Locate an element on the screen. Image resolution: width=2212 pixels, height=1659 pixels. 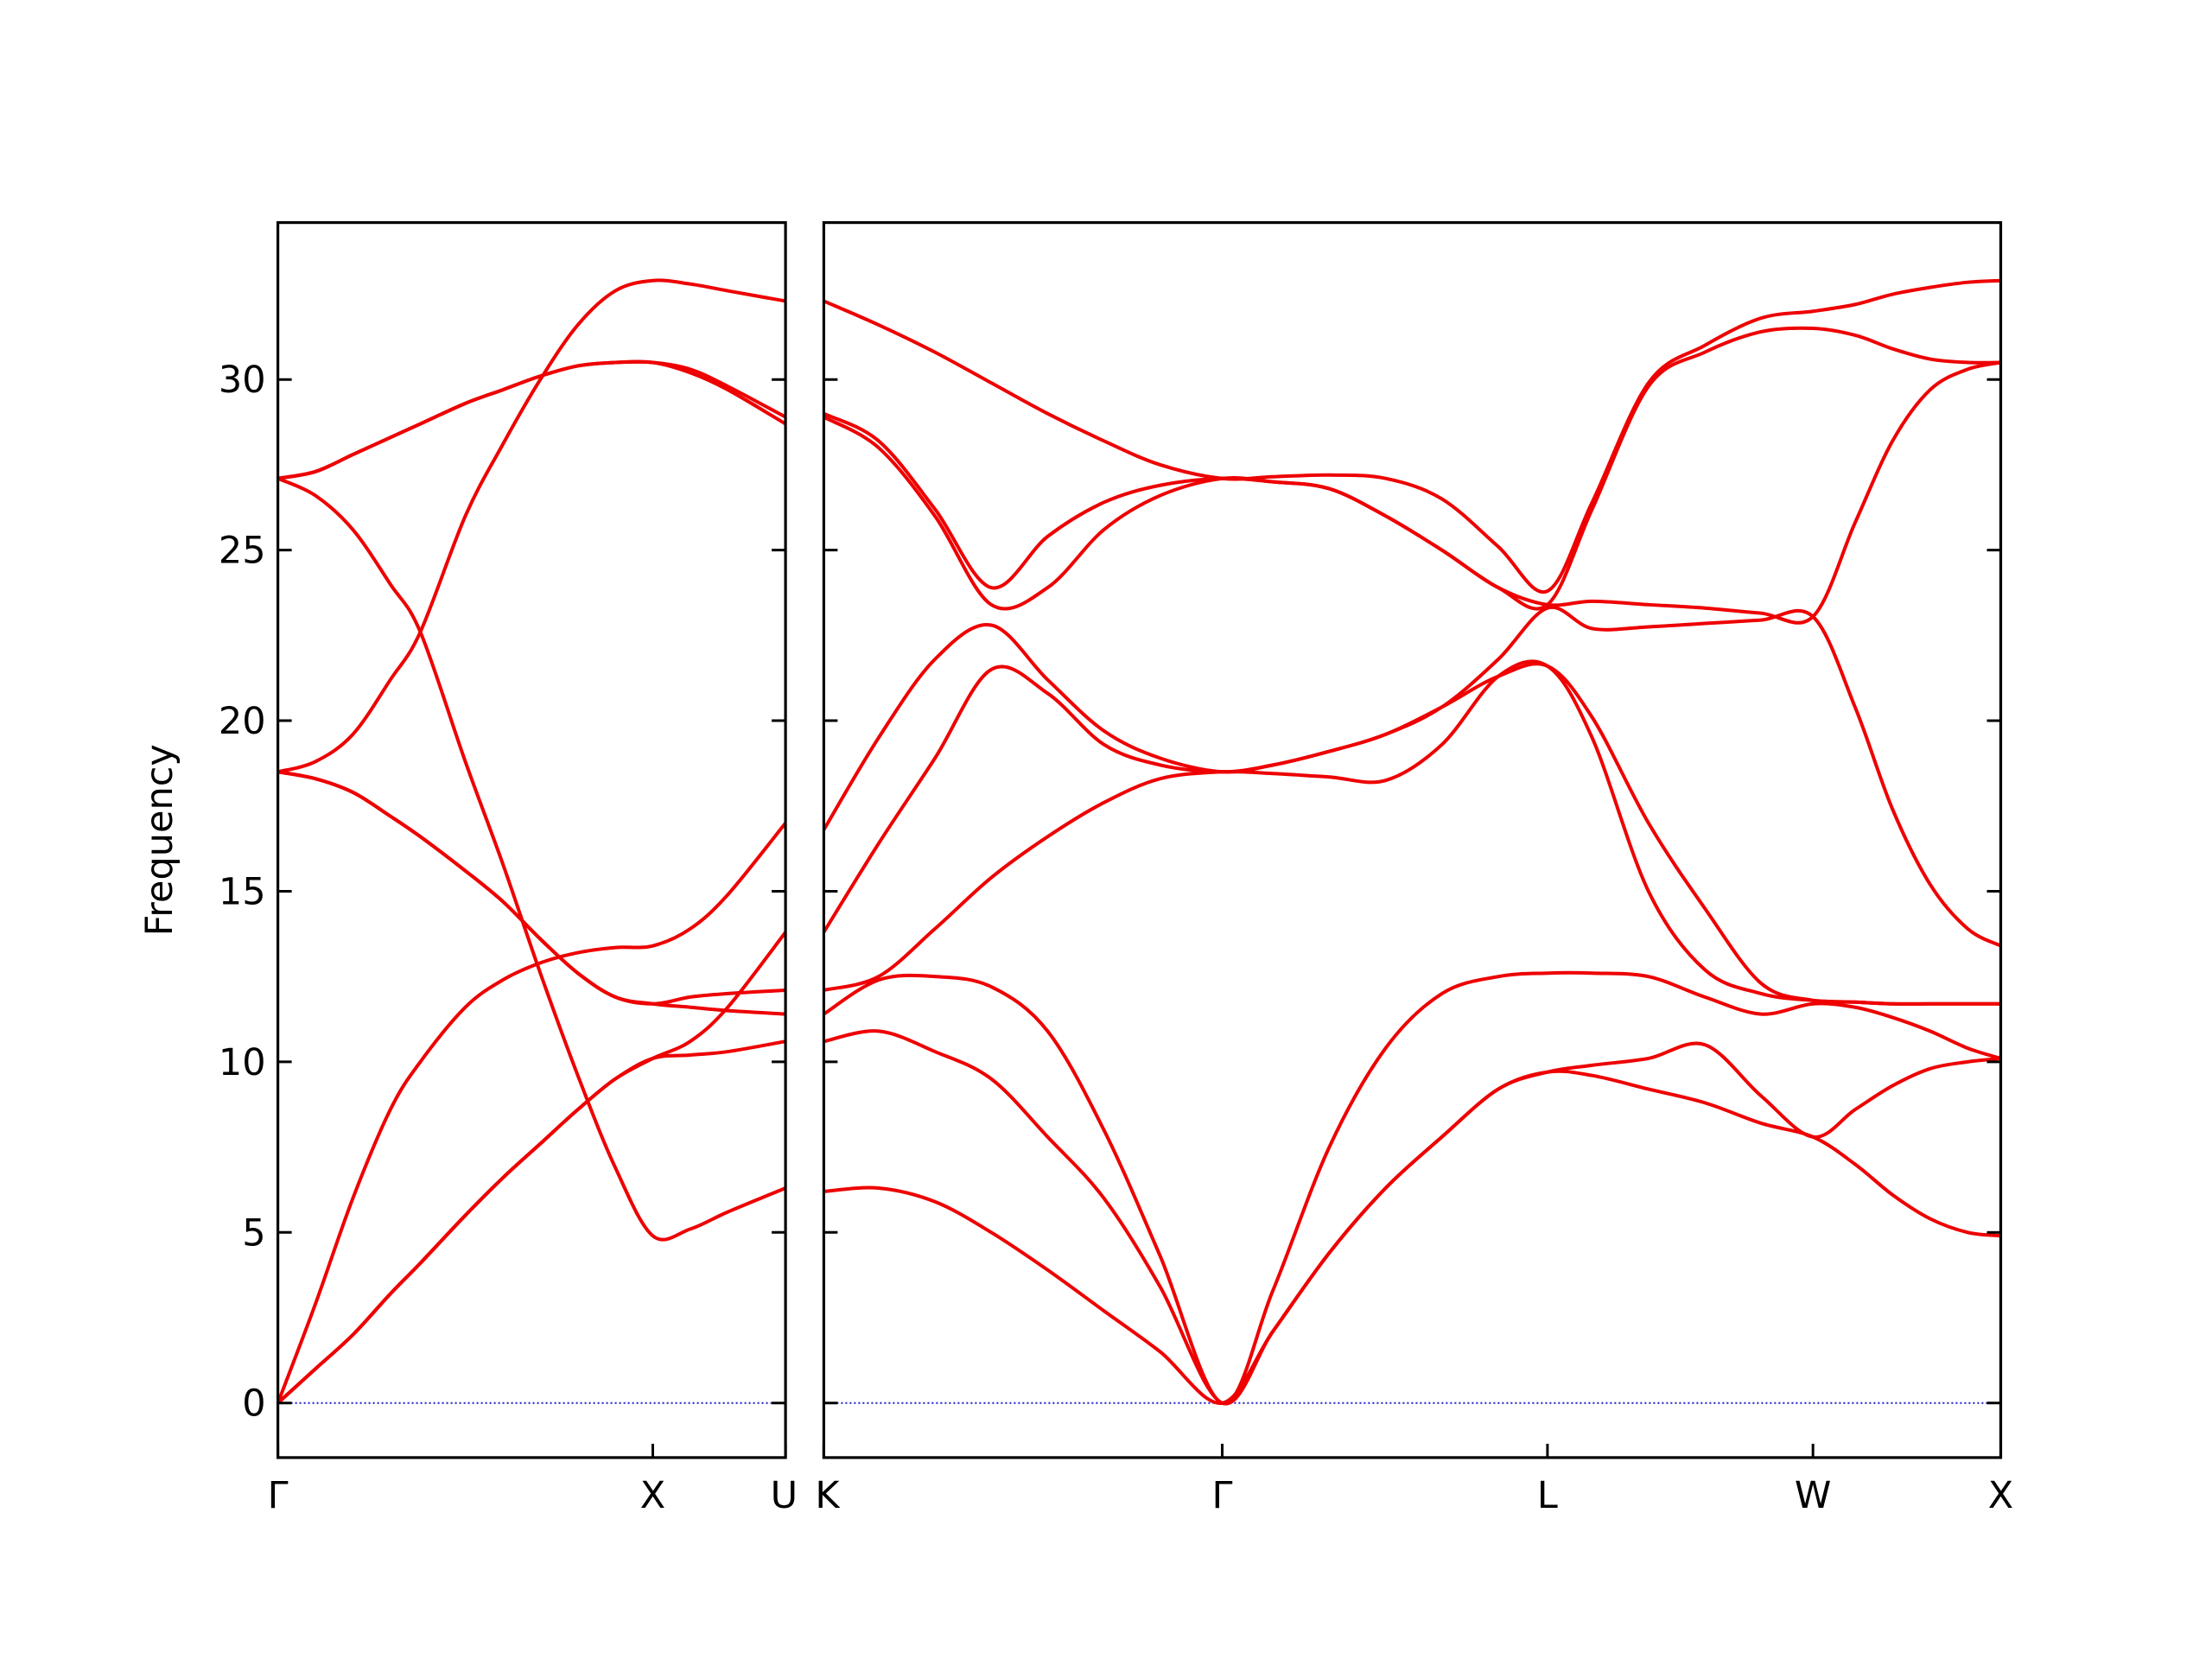
x-tick-label: W is located at coordinates (1813, 1495).